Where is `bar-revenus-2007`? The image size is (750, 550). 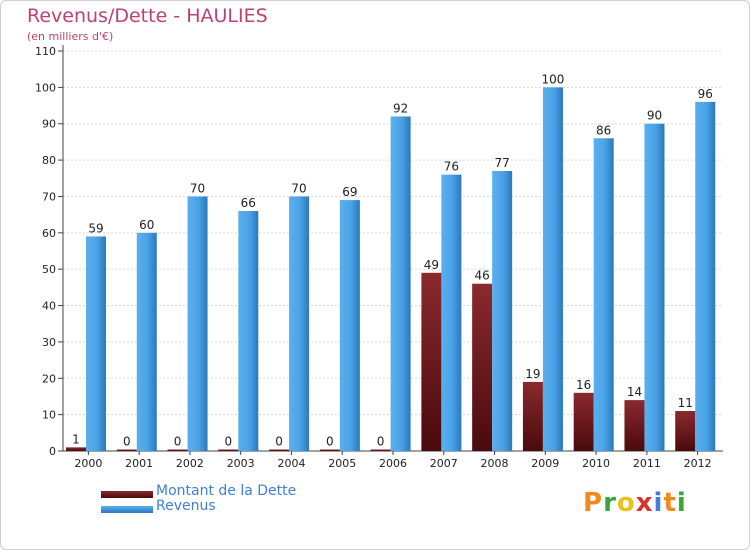
bar-revenus-2007 is located at coordinates (451, 313).